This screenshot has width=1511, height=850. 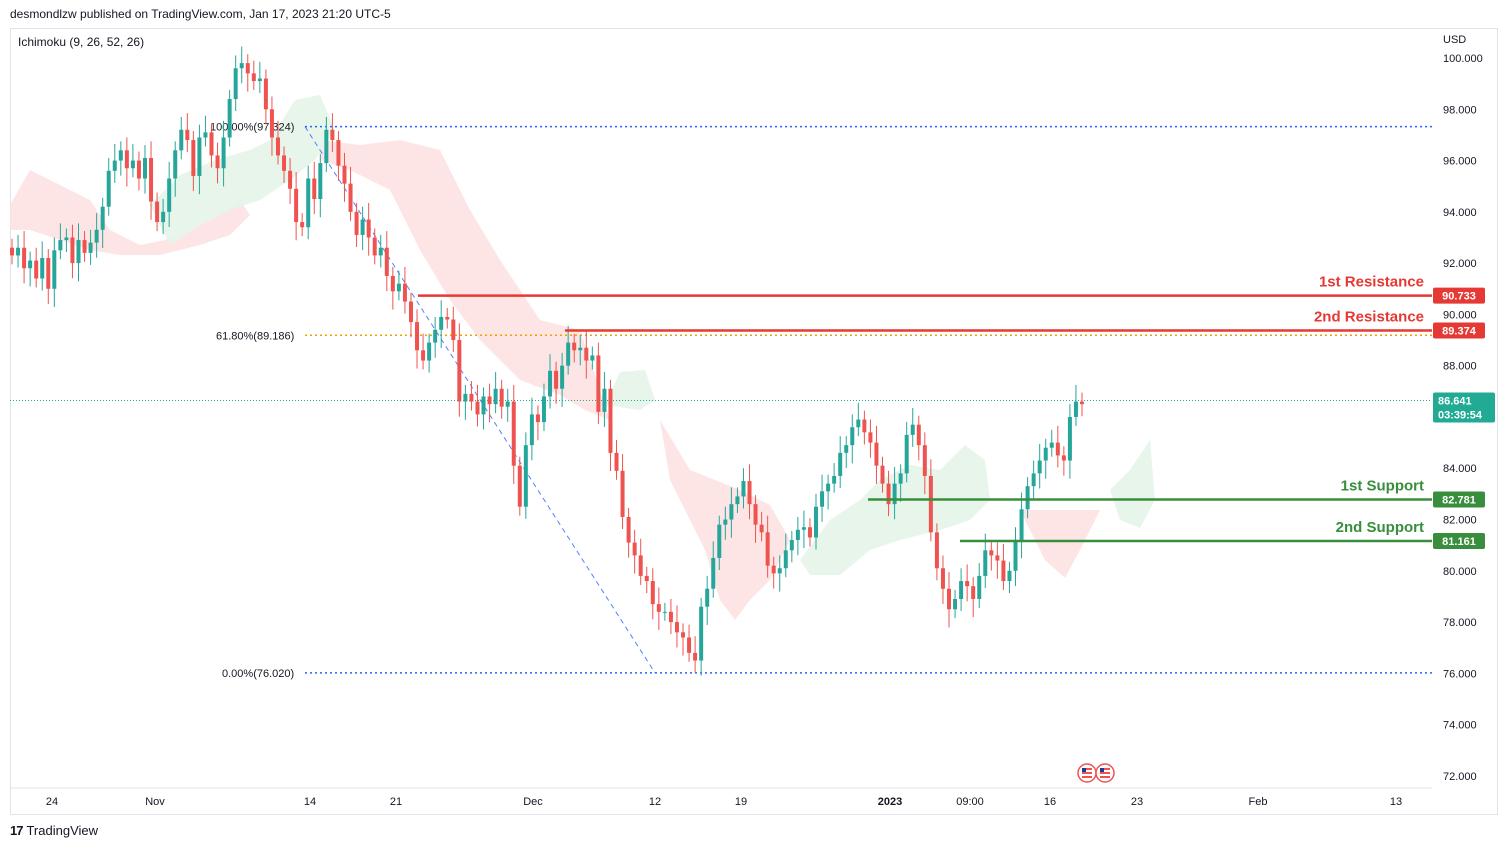 I want to click on y-tick-label: 88.000, so click(x=1460, y=367).